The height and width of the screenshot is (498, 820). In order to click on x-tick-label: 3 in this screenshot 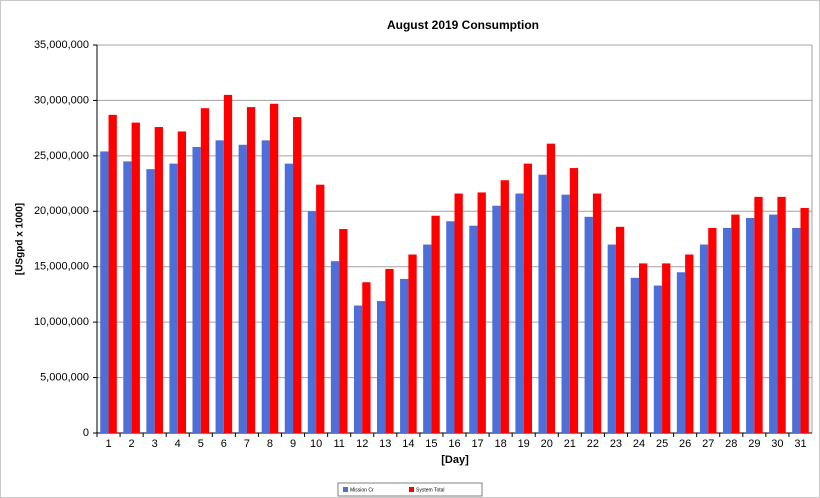, I will do `click(155, 444)`.